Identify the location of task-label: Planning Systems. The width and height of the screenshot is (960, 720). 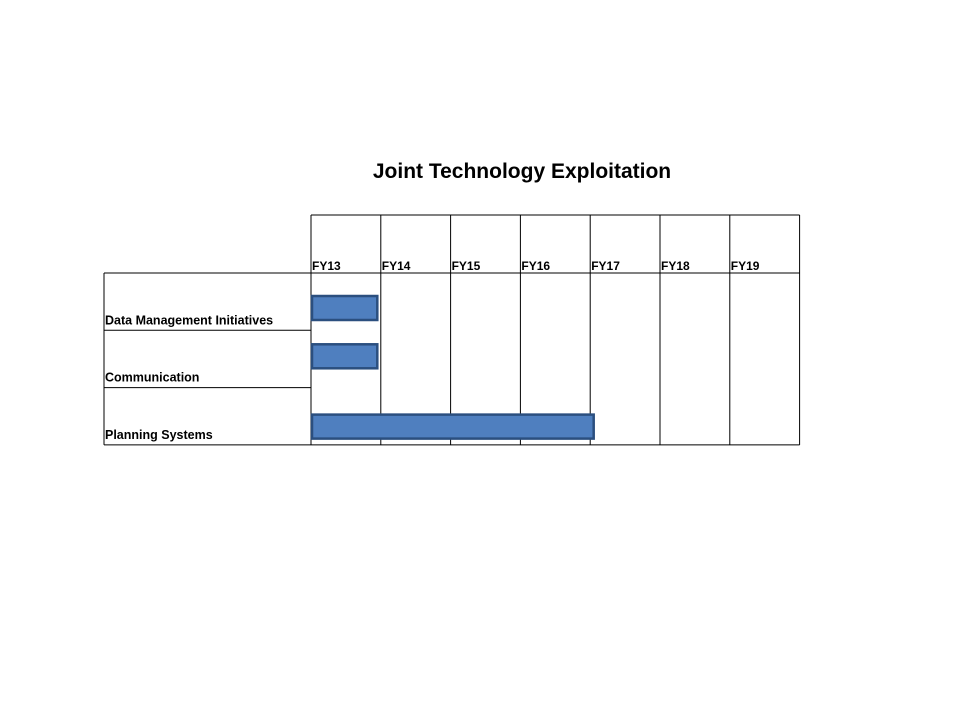
(159, 435).